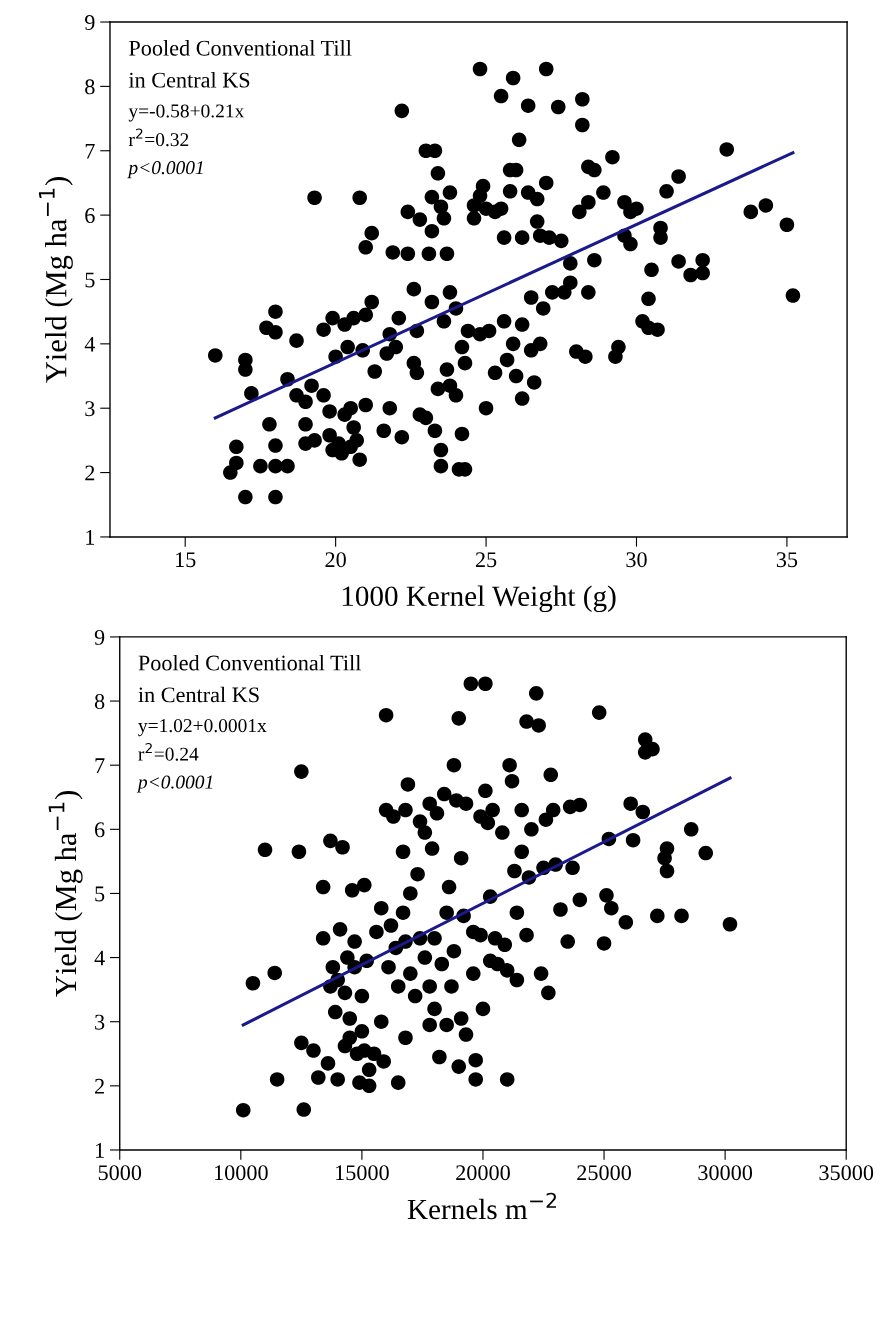 Image resolution: width=887 pixels, height=1335 pixels. What do you see at coordinates (186, 560) in the screenshot?
I see `x-tick-label: 15` at bounding box center [186, 560].